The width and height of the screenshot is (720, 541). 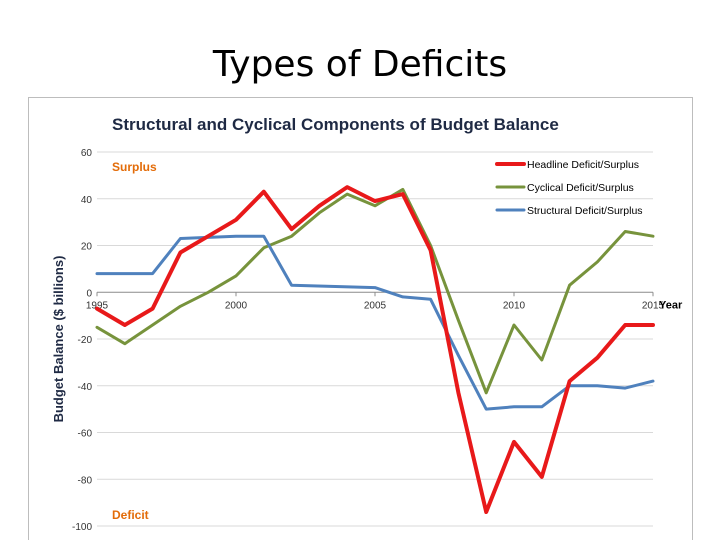 I want to click on y-tick-label: -80, so click(x=85, y=480).